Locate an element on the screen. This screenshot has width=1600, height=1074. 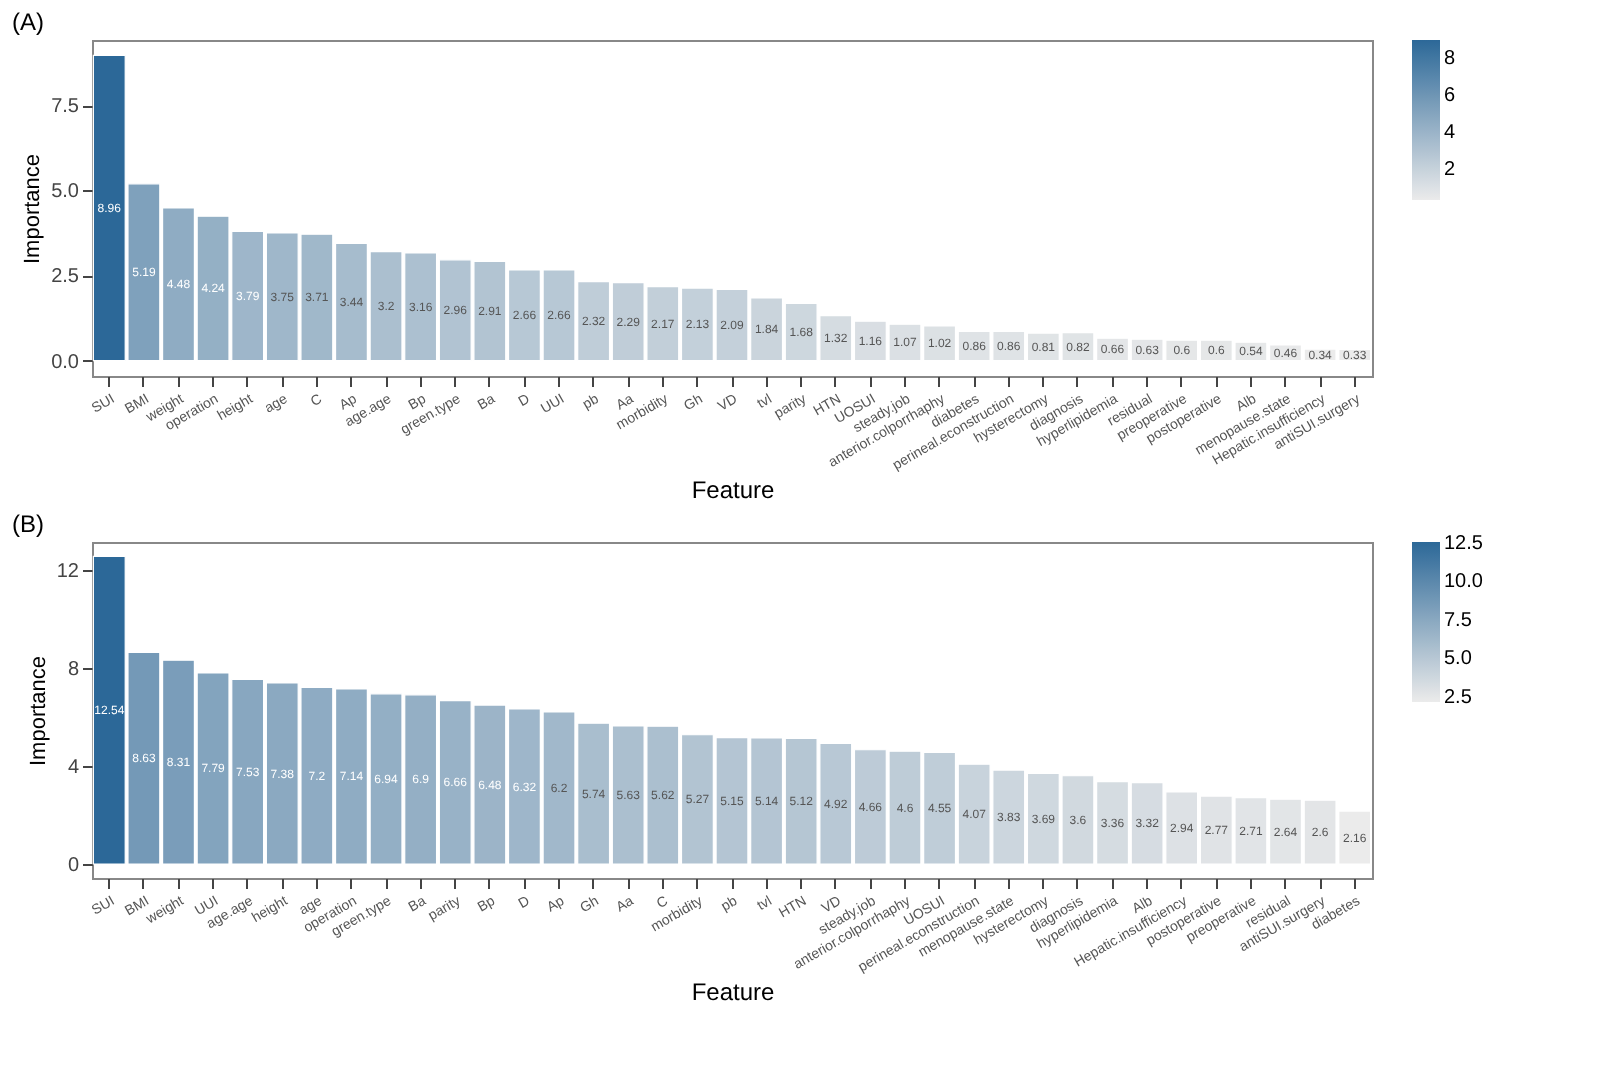
color-bar-label: 2 is located at coordinates (1450, 170).